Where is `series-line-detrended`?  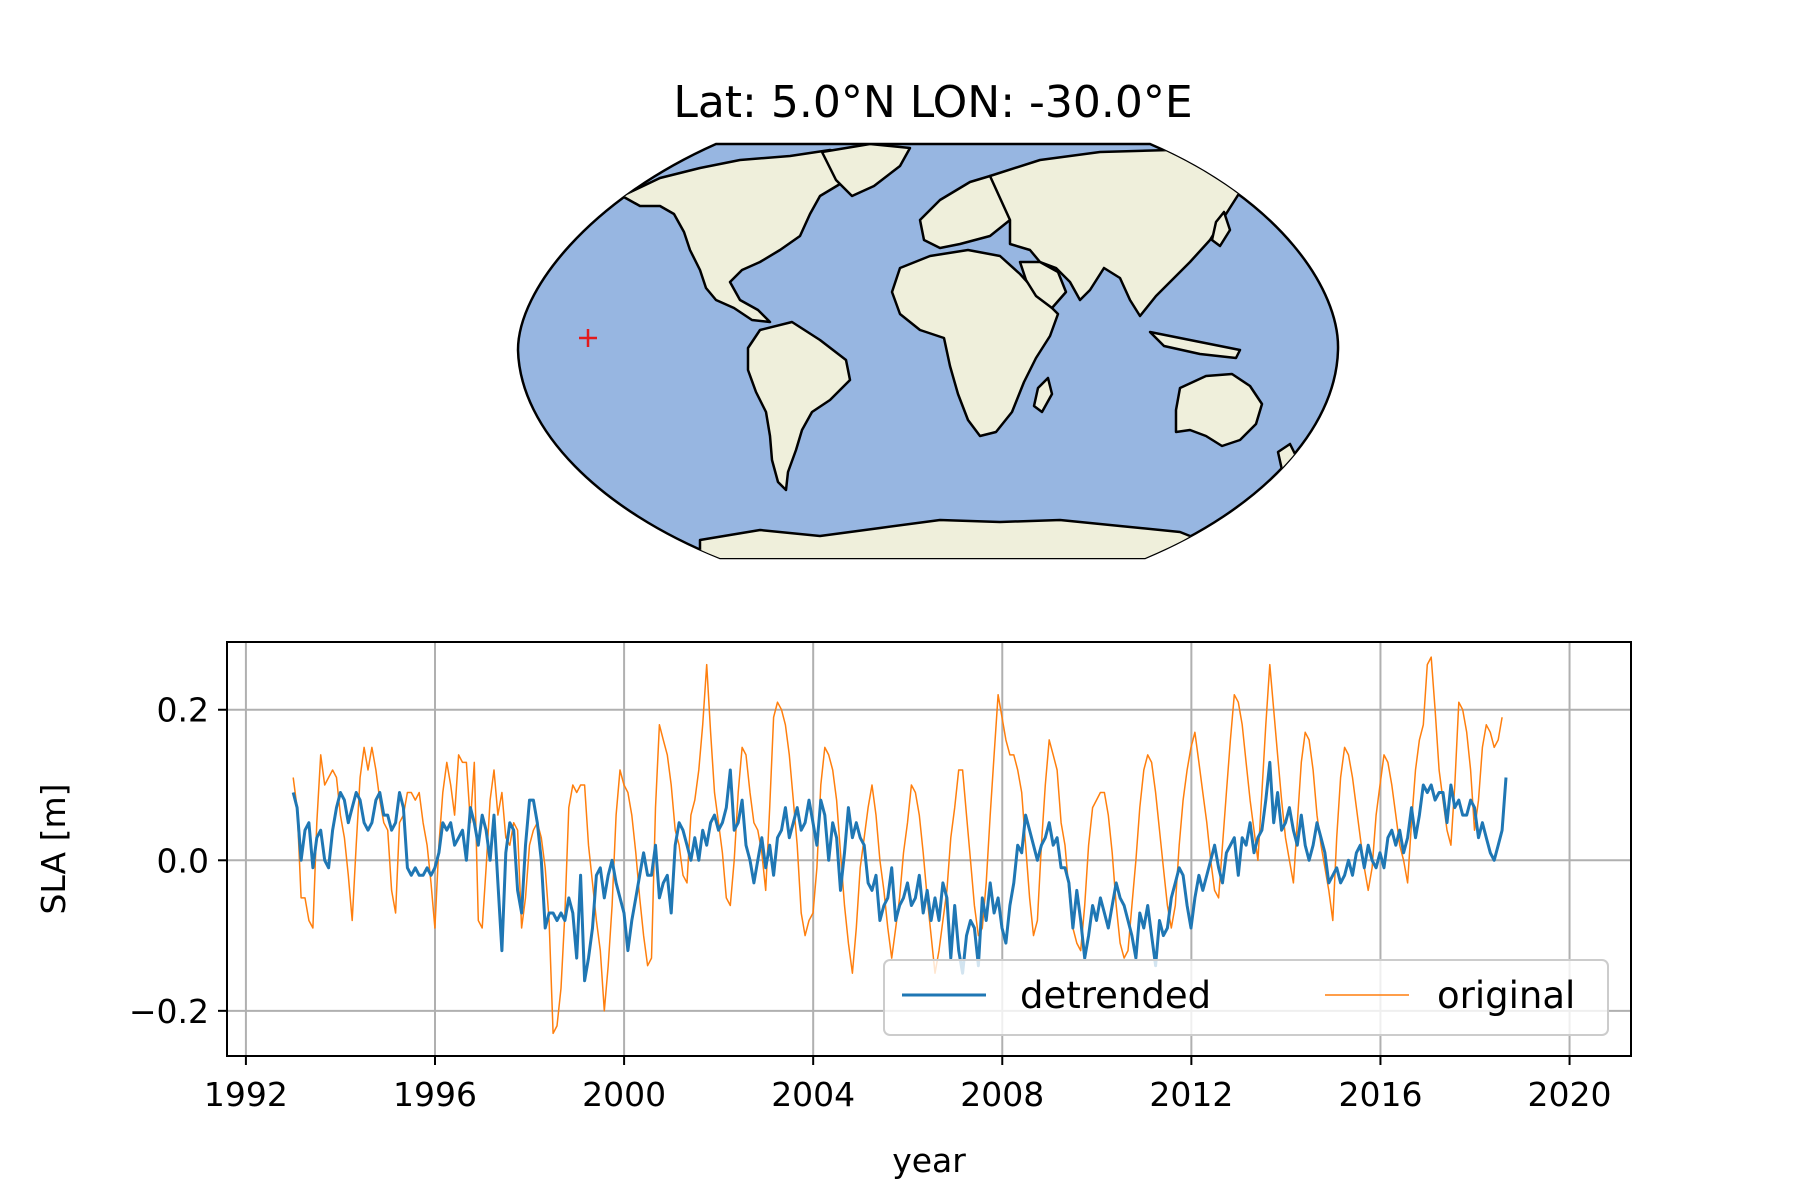 series-line-detrended is located at coordinates (899, 871).